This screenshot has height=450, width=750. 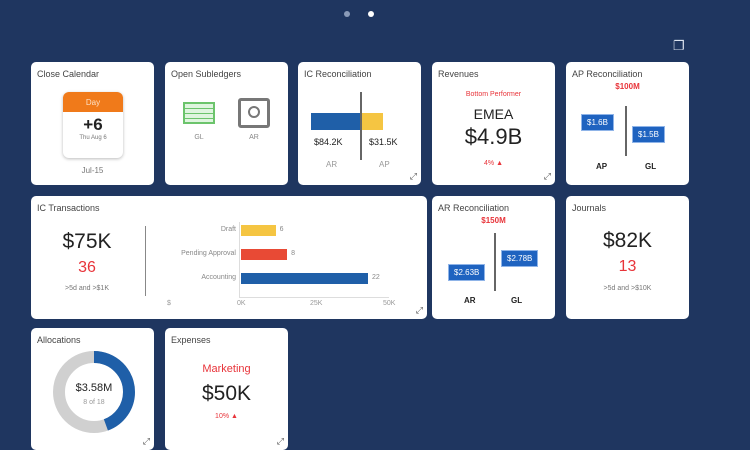 What do you see at coordinates (520, 258) in the screenshot?
I see `gl-tag: $2.78B` at bounding box center [520, 258].